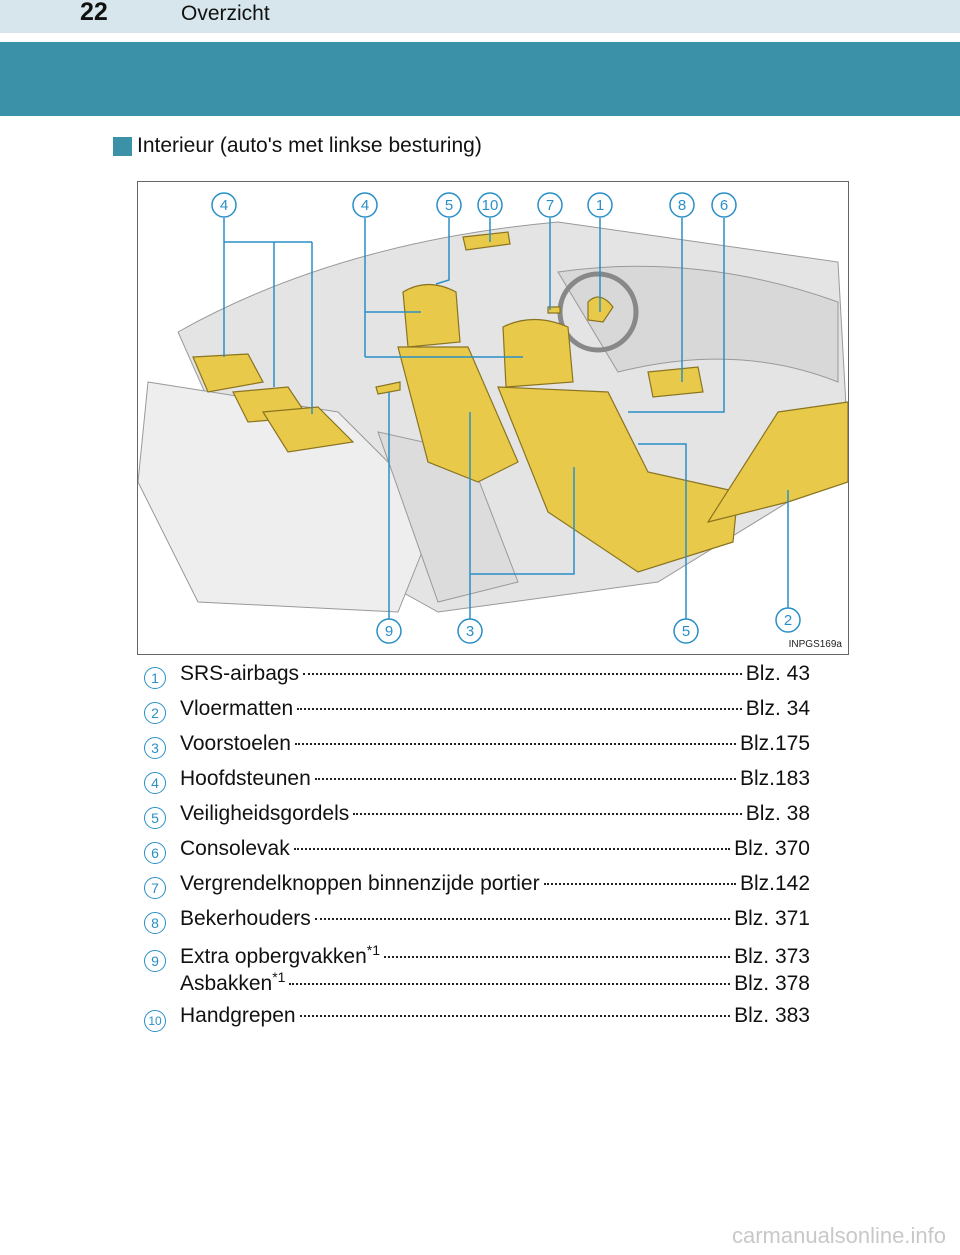  I want to click on svg-text: 8, so click(682, 205).